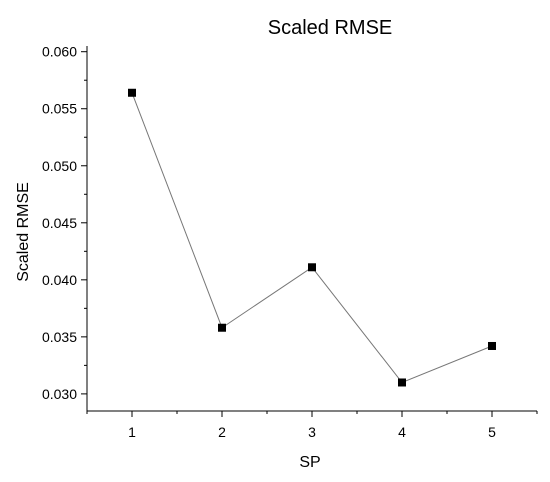  Describe the element at coordinates (59, 223) in the screenshot. I see `y-tick-label: 0.045` at that location.